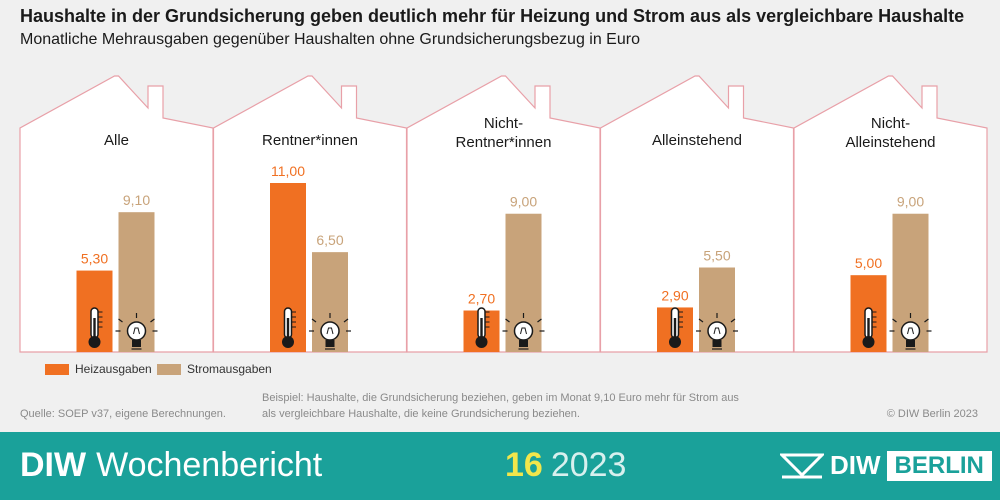 This screenshot has height=500, width=1000. What do you see at coordinates (932, 414) in the screenshot?
I see `copyright: © DIW Berlin 2023` at bounding box center [932, 414].